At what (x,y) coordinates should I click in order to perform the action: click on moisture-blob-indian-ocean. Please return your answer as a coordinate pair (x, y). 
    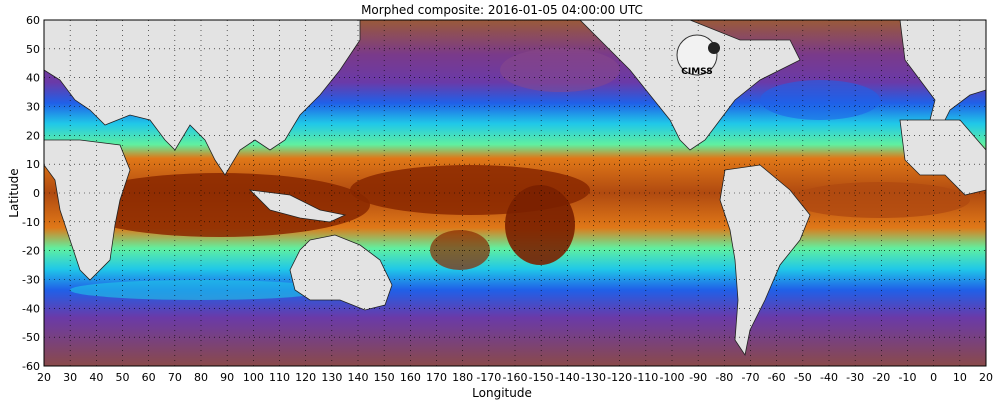
    Looking at the image, I should click on (220, 205).